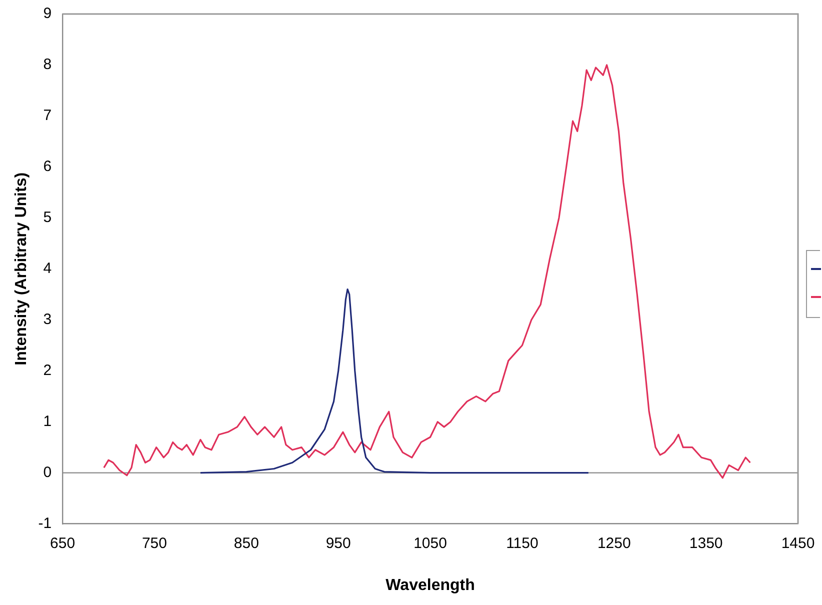 The height and width of the screenshot is (605, 822). What do you see at coordinates (47, 115) in the screenshot?
I see `y-tick-label: 7` at bounding box center [47, 115].